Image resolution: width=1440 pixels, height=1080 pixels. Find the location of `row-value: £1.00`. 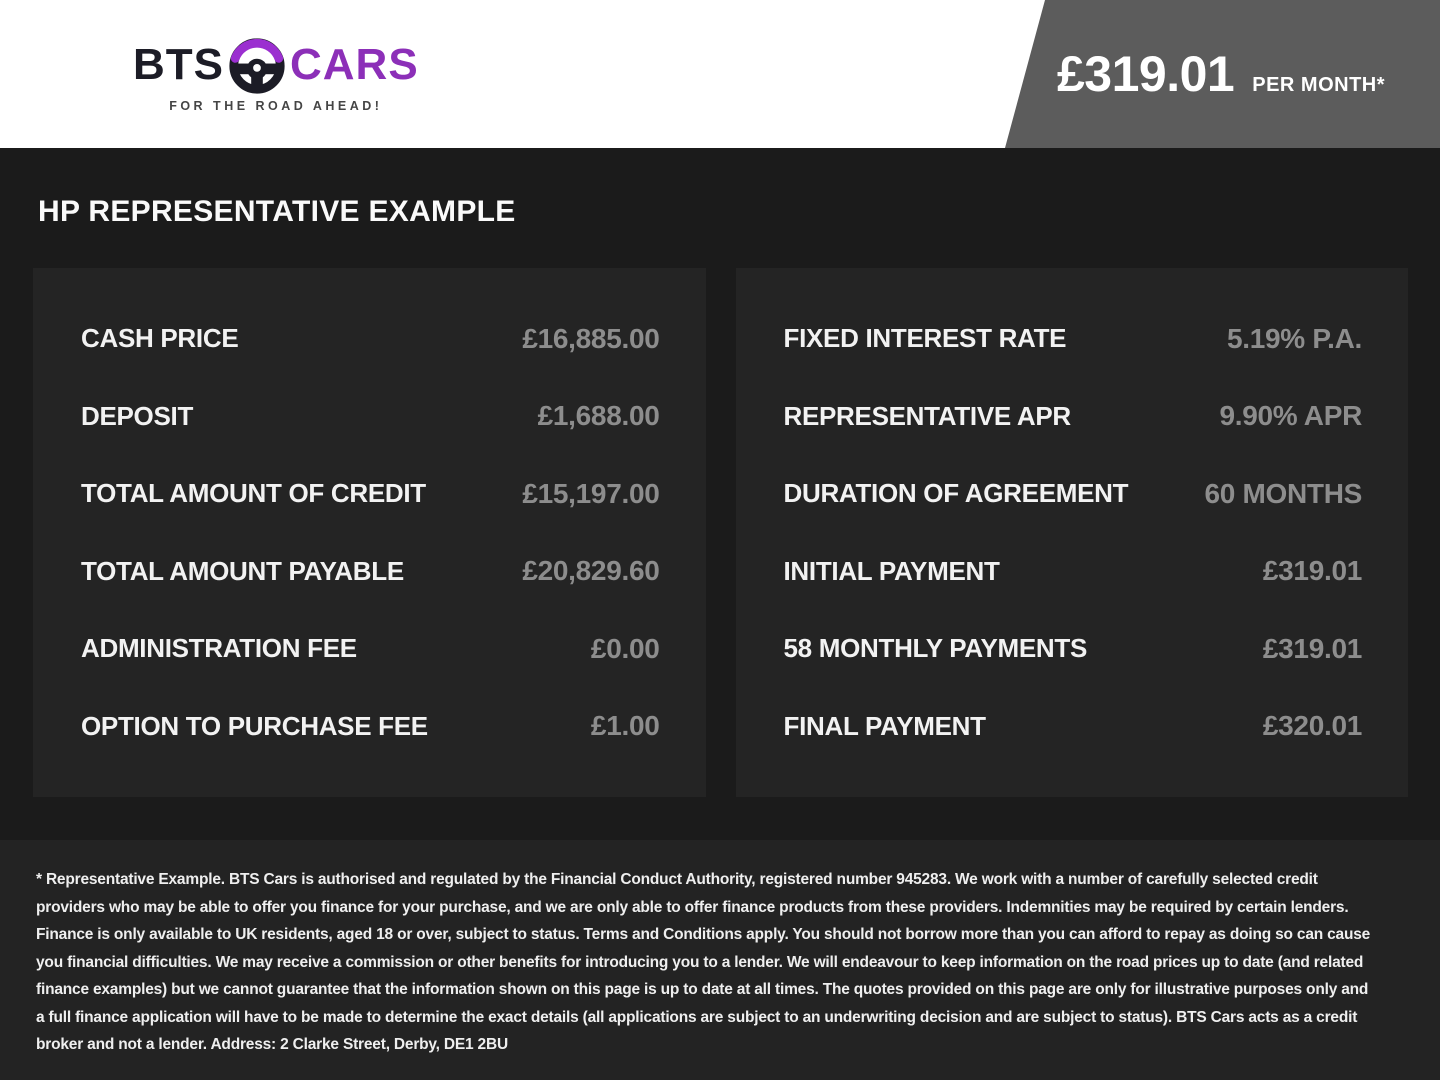

row-value: £1.00 is located at coordinates (625, 726).